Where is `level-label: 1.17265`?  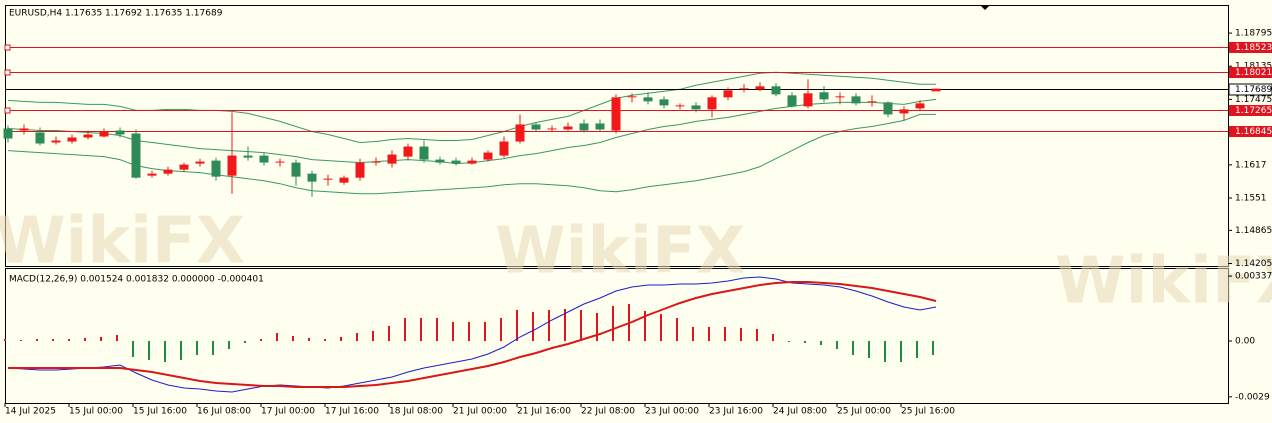
level-label: 1.17265 is located at coordinates (1253, 111).